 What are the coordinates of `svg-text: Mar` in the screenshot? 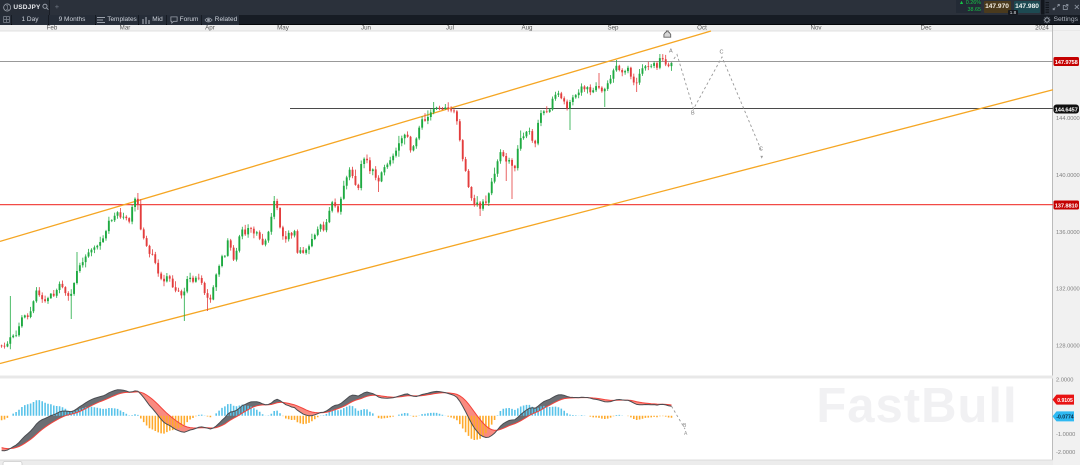 It's located at (125, 28).